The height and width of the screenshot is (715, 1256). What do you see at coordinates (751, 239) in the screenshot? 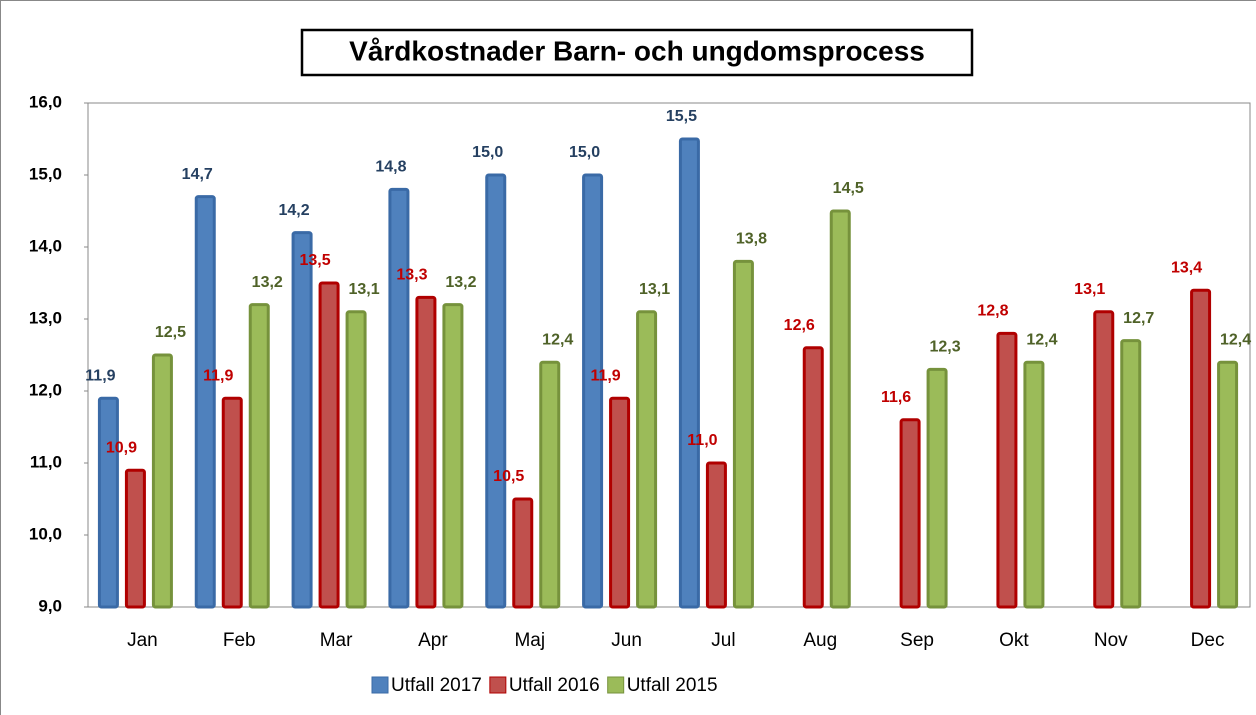
I see `data-label: 13,8` at bounding box center [751, 239].